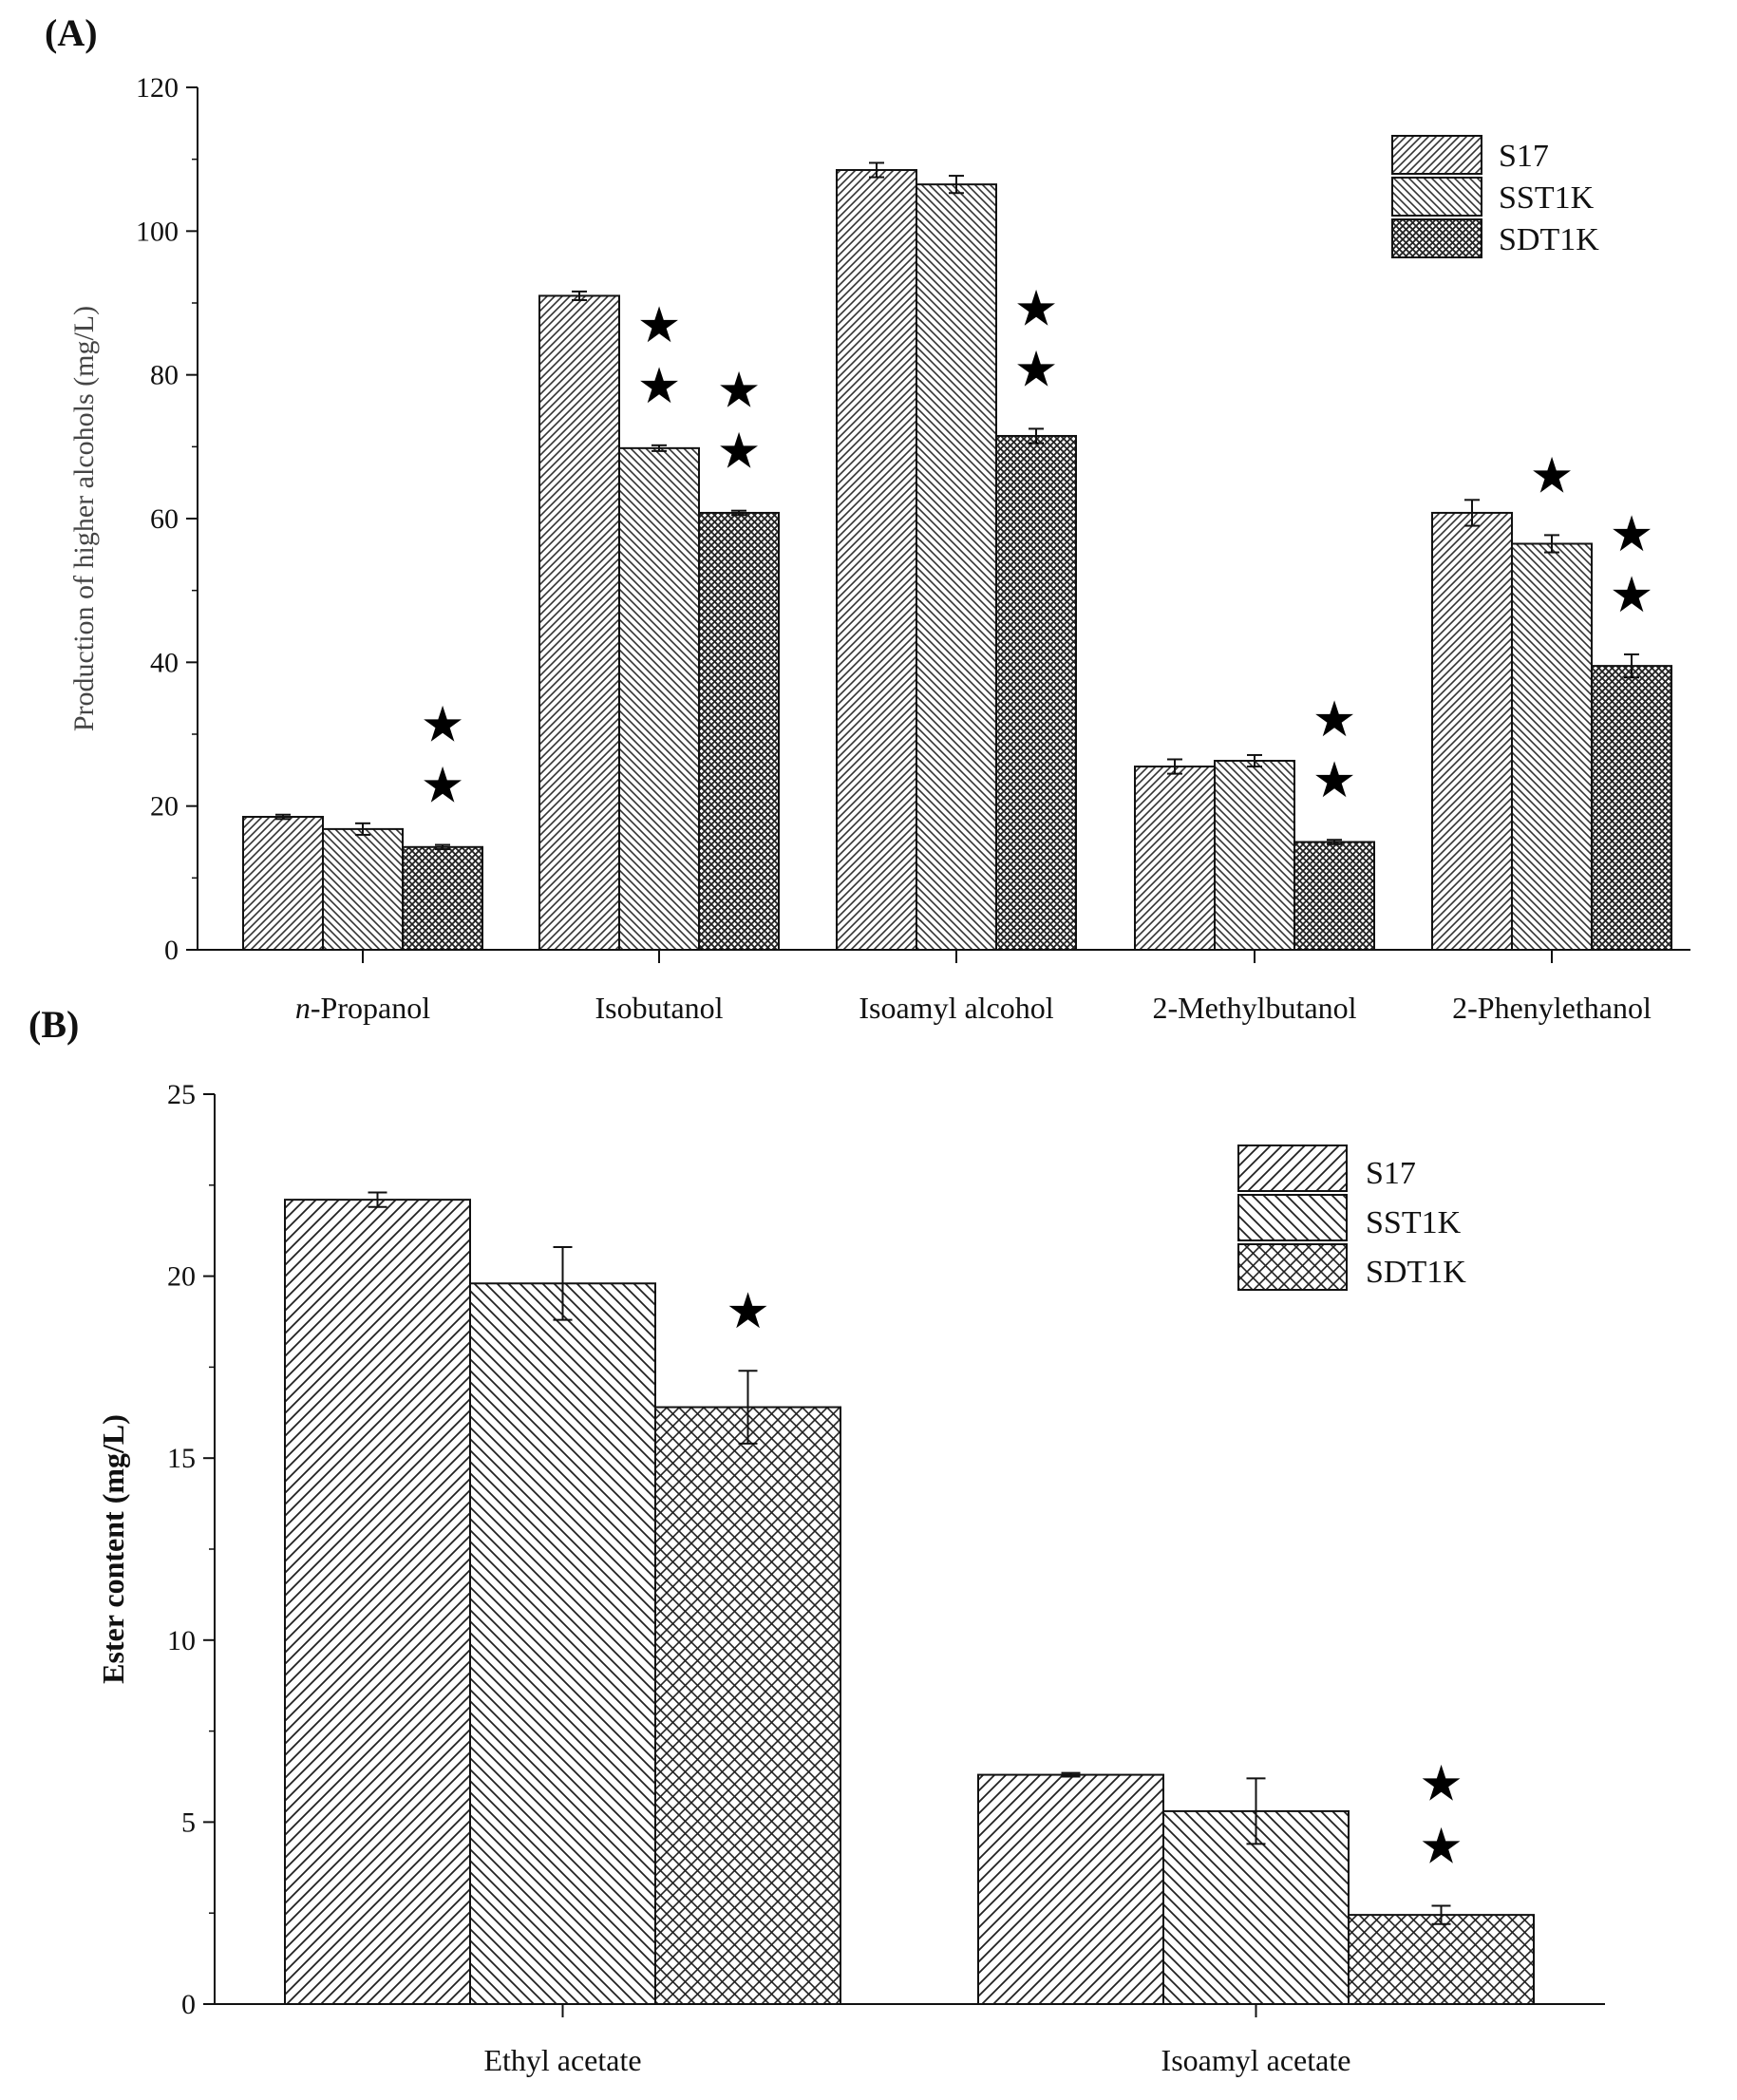 The height and width of the screenshot is (2100, 1737). I want to click on x-tick-label-text: Ethyl acetate, so click(562, 2060).